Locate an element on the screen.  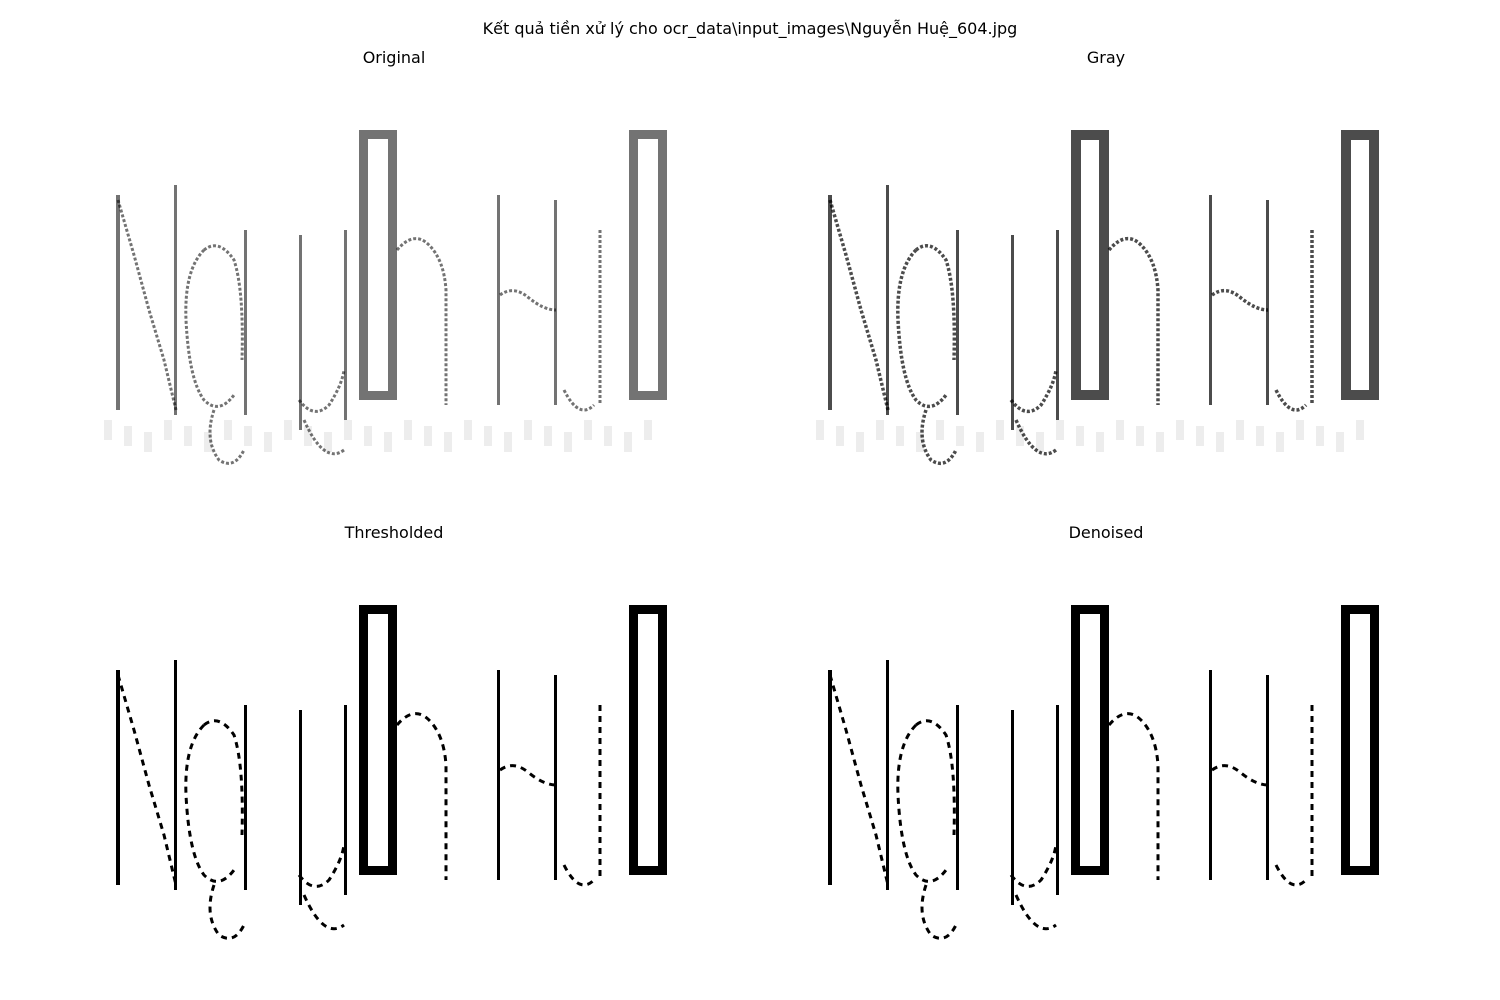
original-image is located at coordinates (385, 297).